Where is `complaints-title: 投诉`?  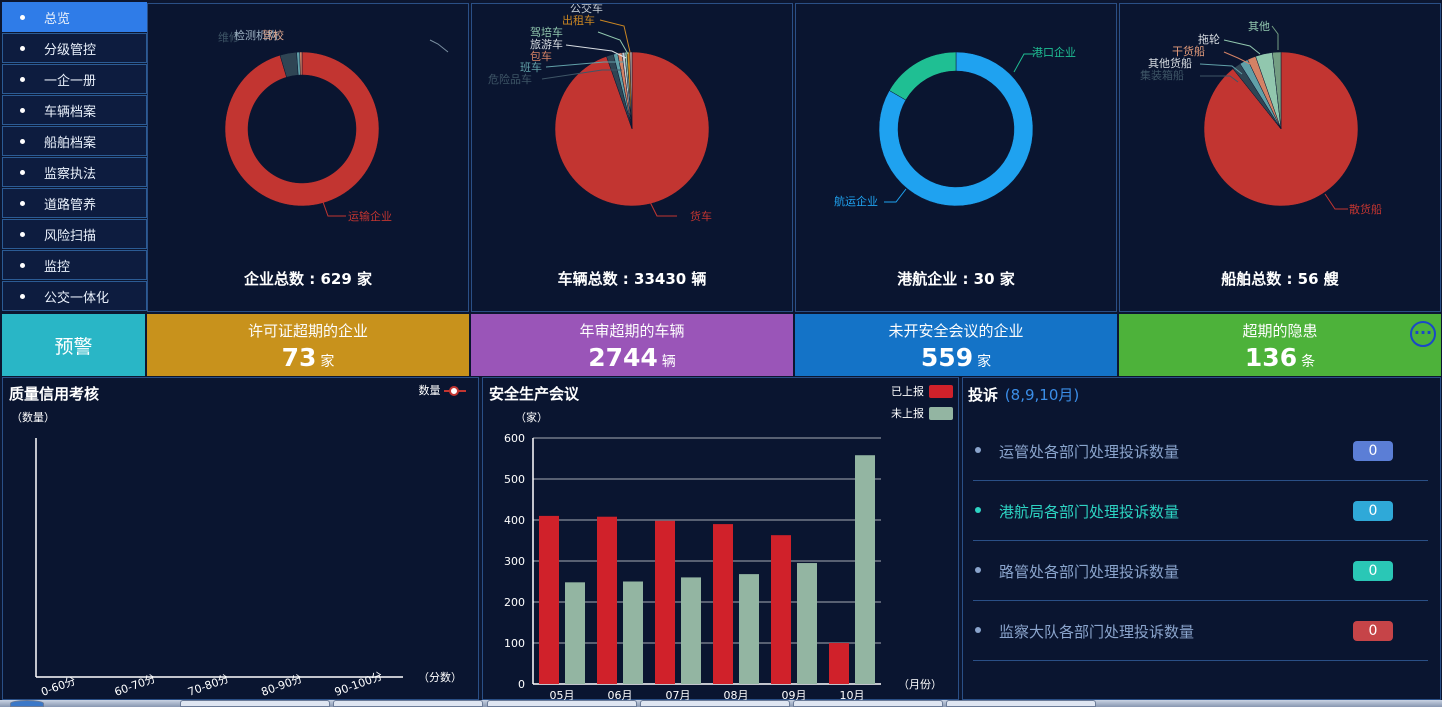
complaints-title: 投诉 is located at coordinates (983, 395).